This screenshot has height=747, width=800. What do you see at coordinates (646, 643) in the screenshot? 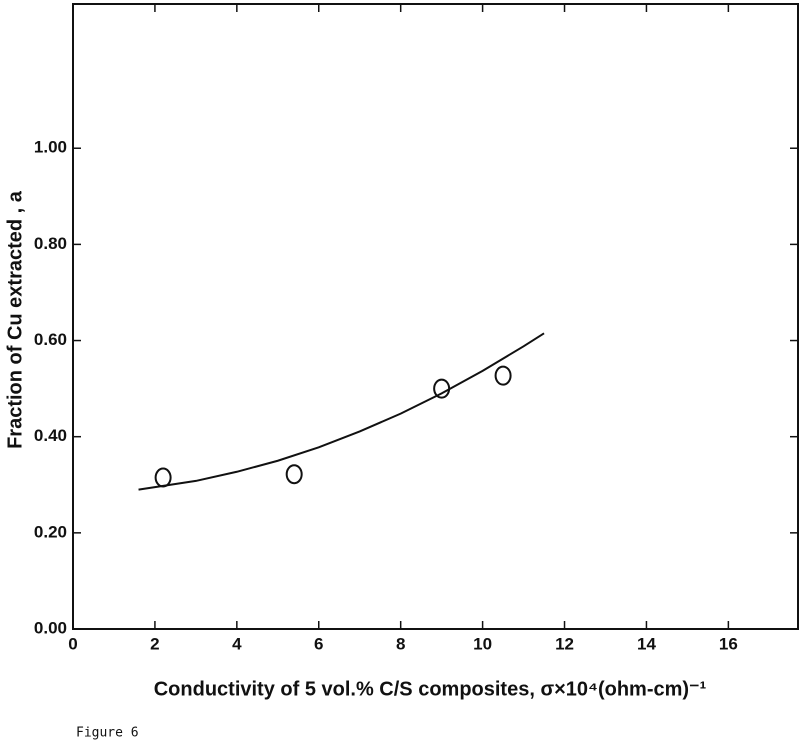
I see `x-tick-label: 14` at bounding box center [646, 643].